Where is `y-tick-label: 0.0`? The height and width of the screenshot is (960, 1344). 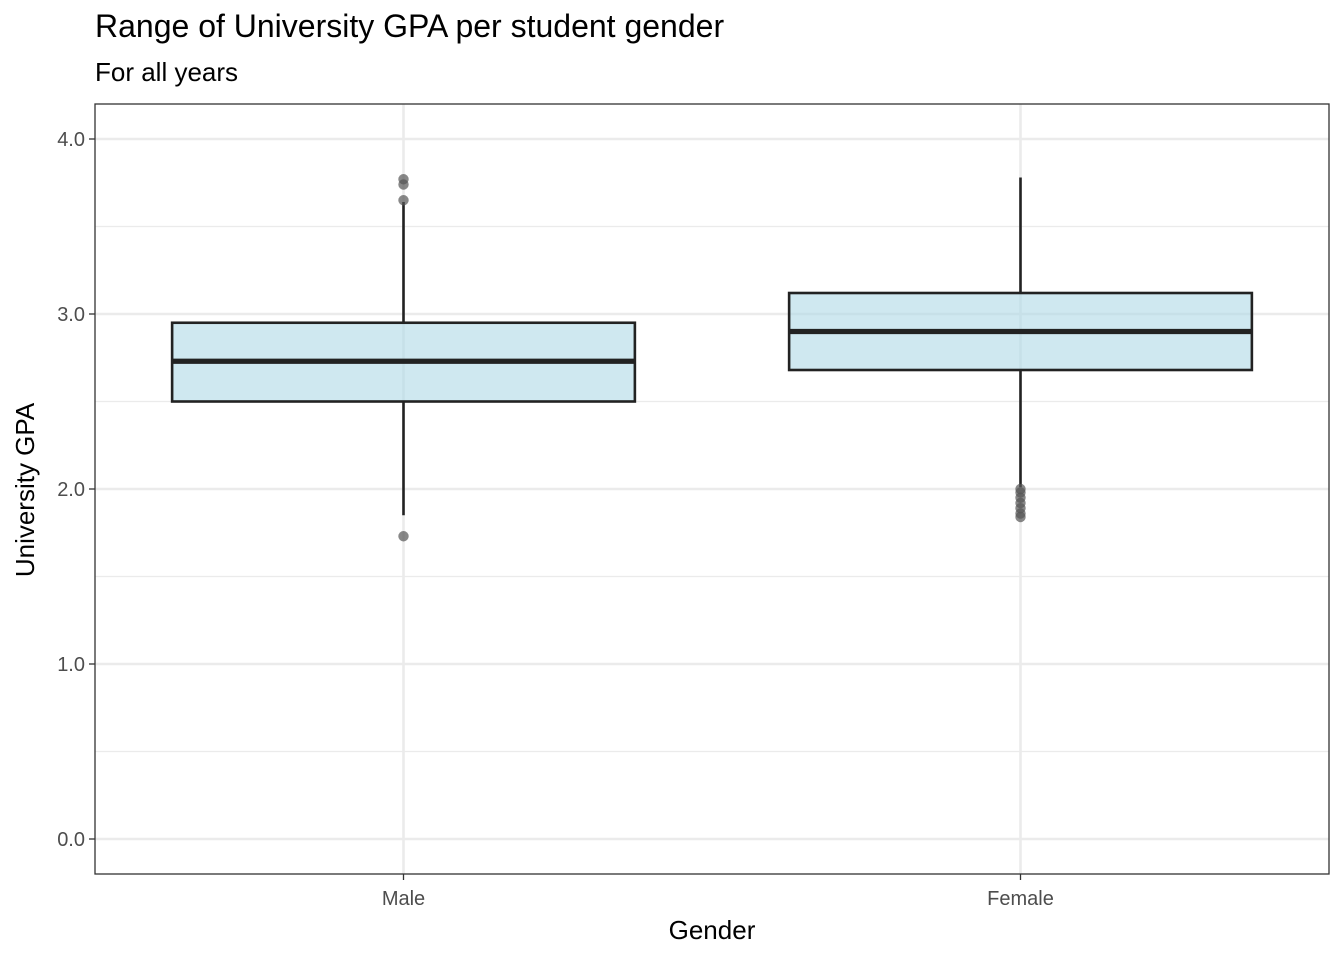 y-tick-label: 0.0 is located at coordinates (71, 840).